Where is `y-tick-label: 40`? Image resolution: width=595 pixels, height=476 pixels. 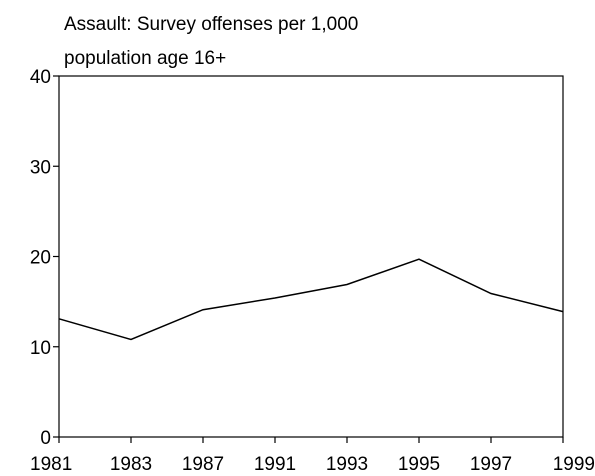
y-tick-label: 40 is located at coordinates (40, 77).